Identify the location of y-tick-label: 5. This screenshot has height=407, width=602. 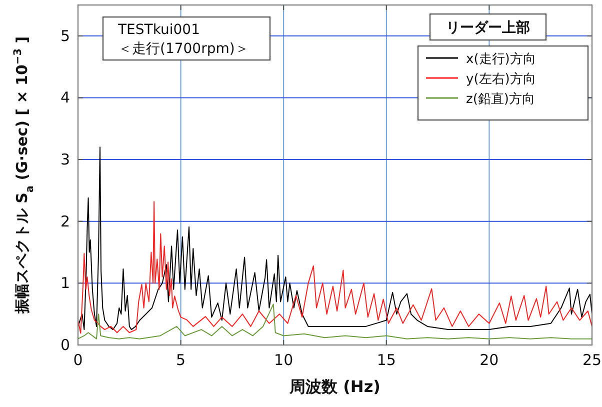
(65, 35).